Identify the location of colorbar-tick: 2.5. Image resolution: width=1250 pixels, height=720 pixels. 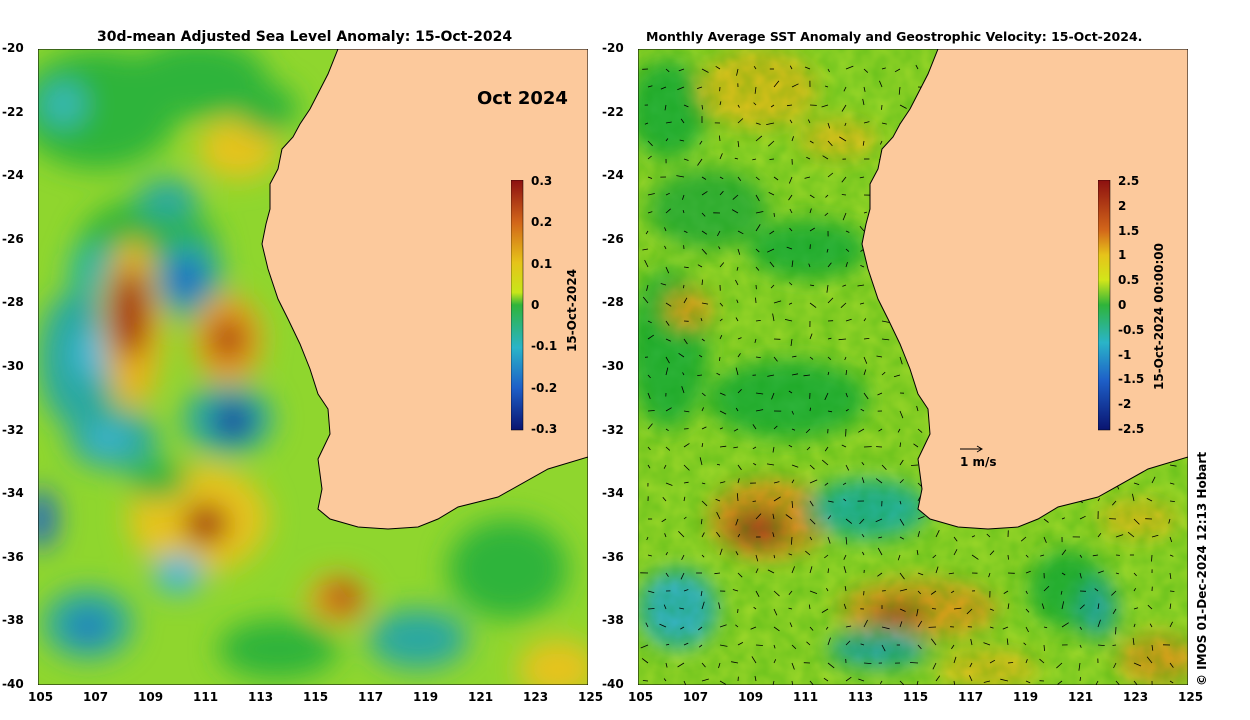
(1129, 181).